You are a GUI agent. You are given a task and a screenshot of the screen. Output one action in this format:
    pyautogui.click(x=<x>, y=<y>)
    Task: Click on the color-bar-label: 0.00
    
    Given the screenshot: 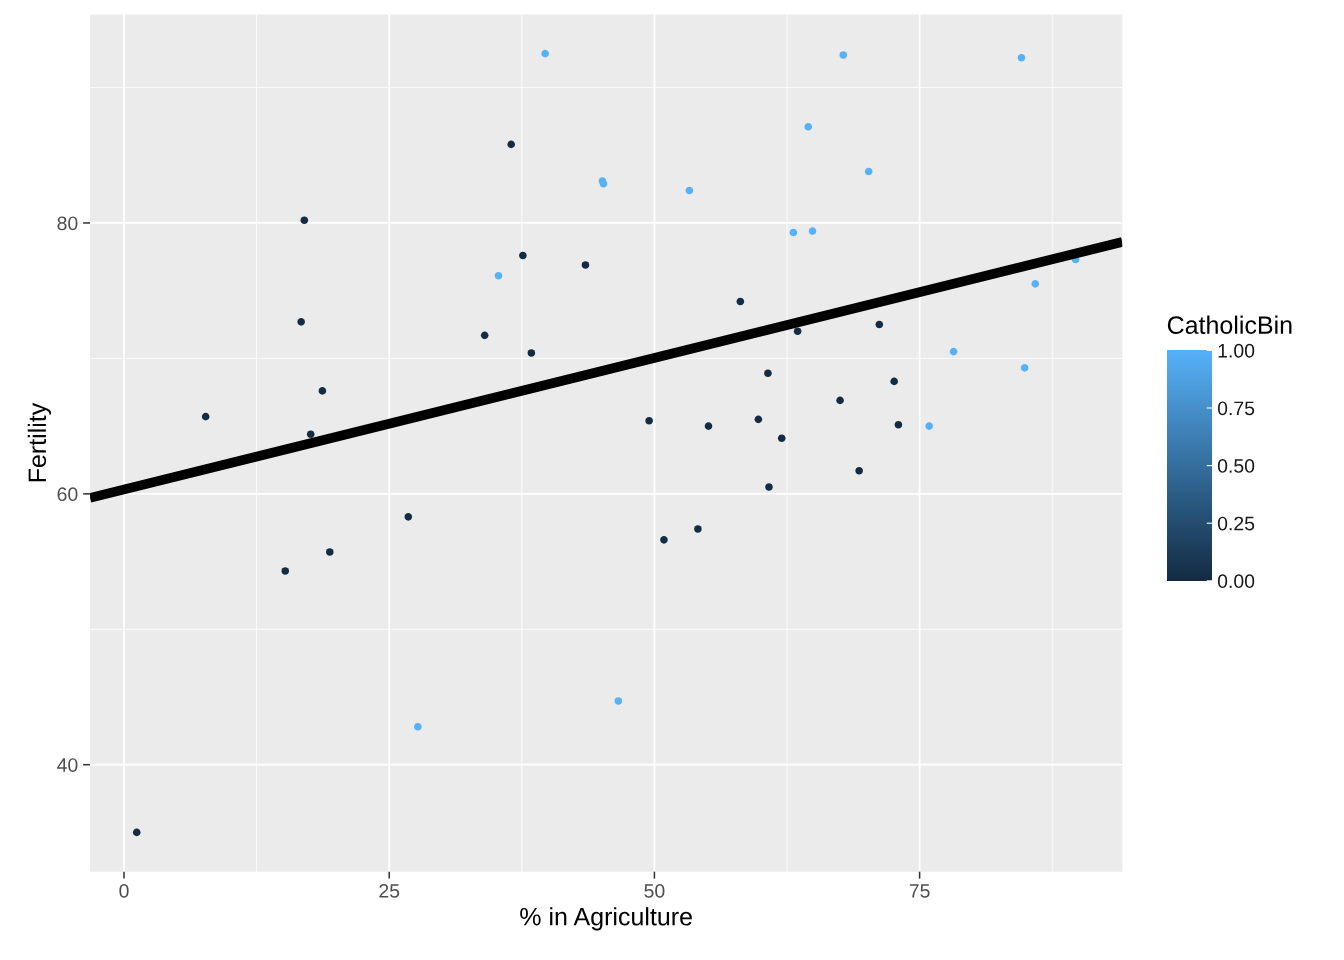 What is the action you would take?
    pyautogui.click(x=1236, y=581)
    